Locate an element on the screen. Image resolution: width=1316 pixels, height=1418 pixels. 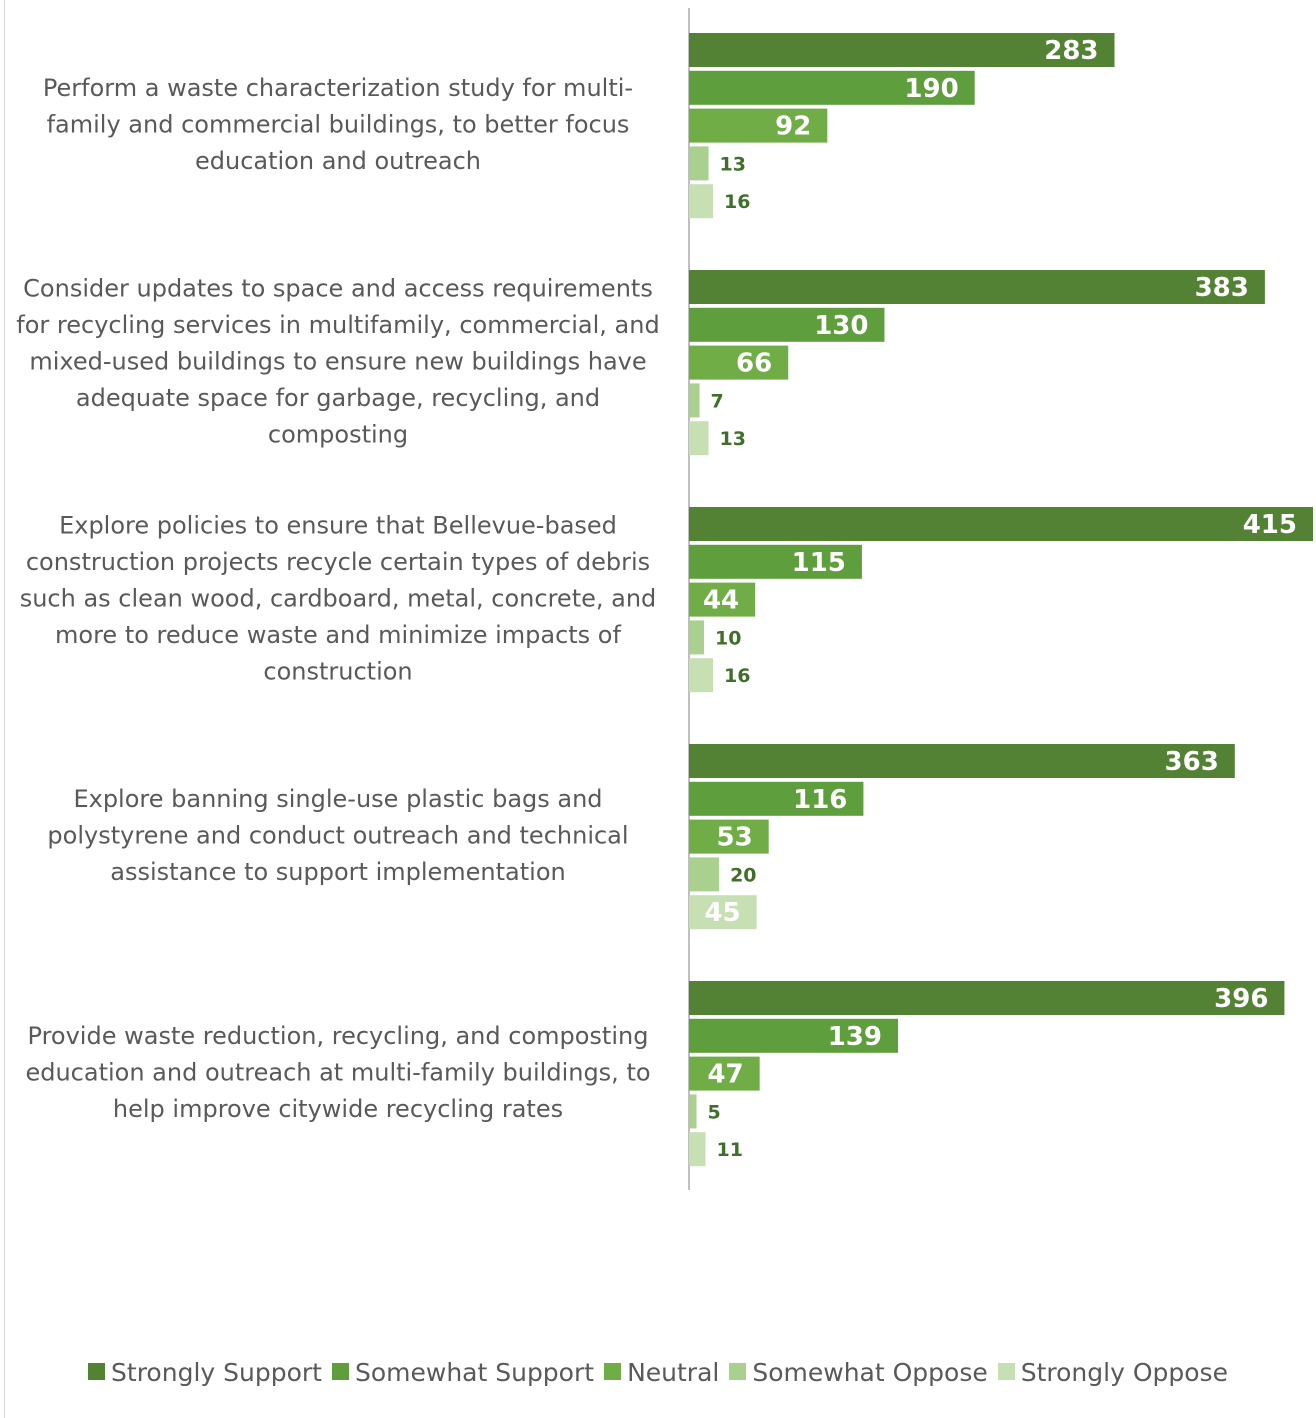
legend-item: Somewhat Support is located at coordinates (463, 1372).